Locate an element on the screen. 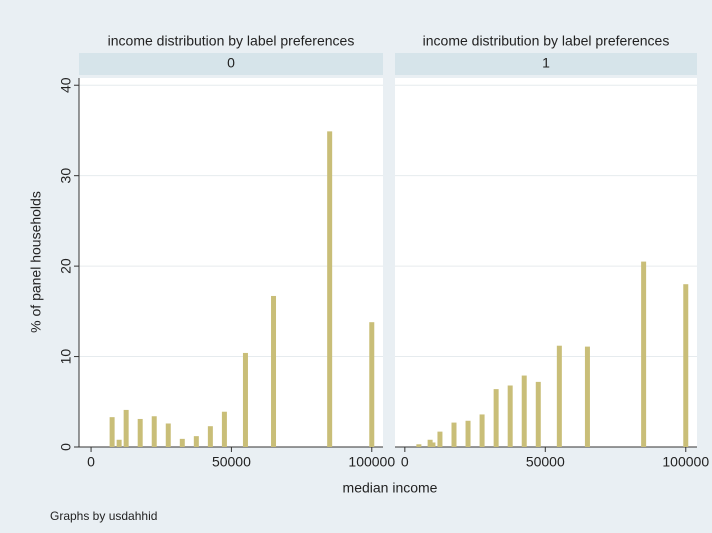  panel-subtitle: 1 is located at coordinates (546, 63).